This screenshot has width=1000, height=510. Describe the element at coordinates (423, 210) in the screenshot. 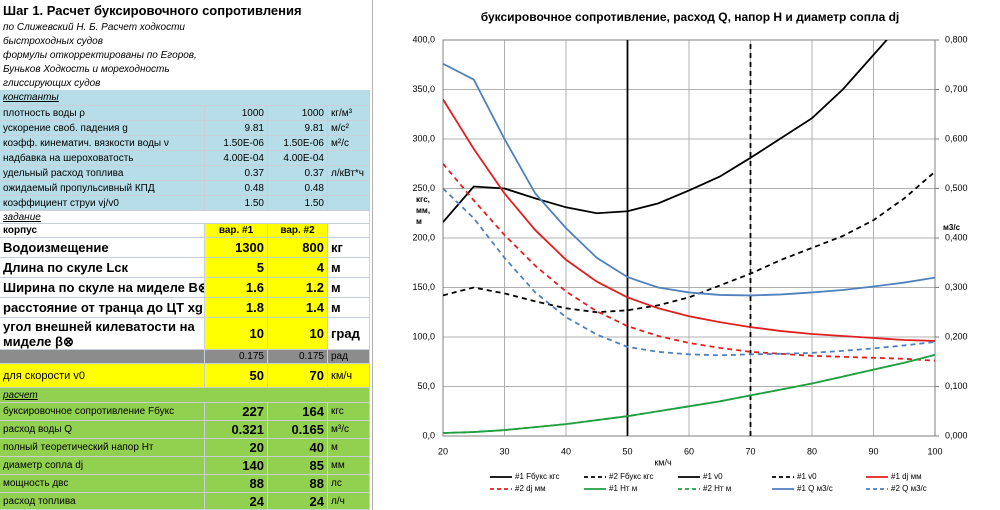

I see `y-axis-label: кгс, мм, м` at that location.